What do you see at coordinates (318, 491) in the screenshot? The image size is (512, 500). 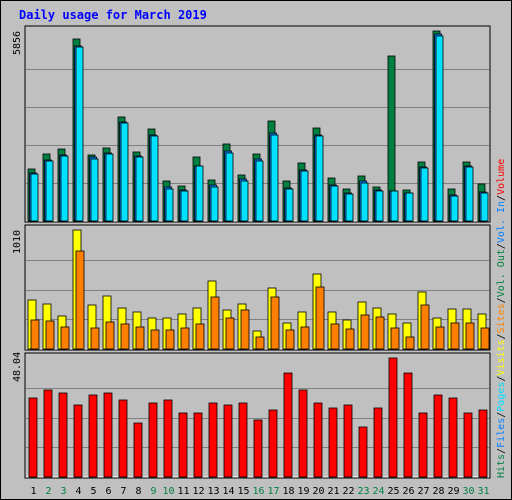 I see `x-tick-label: 20` at bounding box center [318, 491].